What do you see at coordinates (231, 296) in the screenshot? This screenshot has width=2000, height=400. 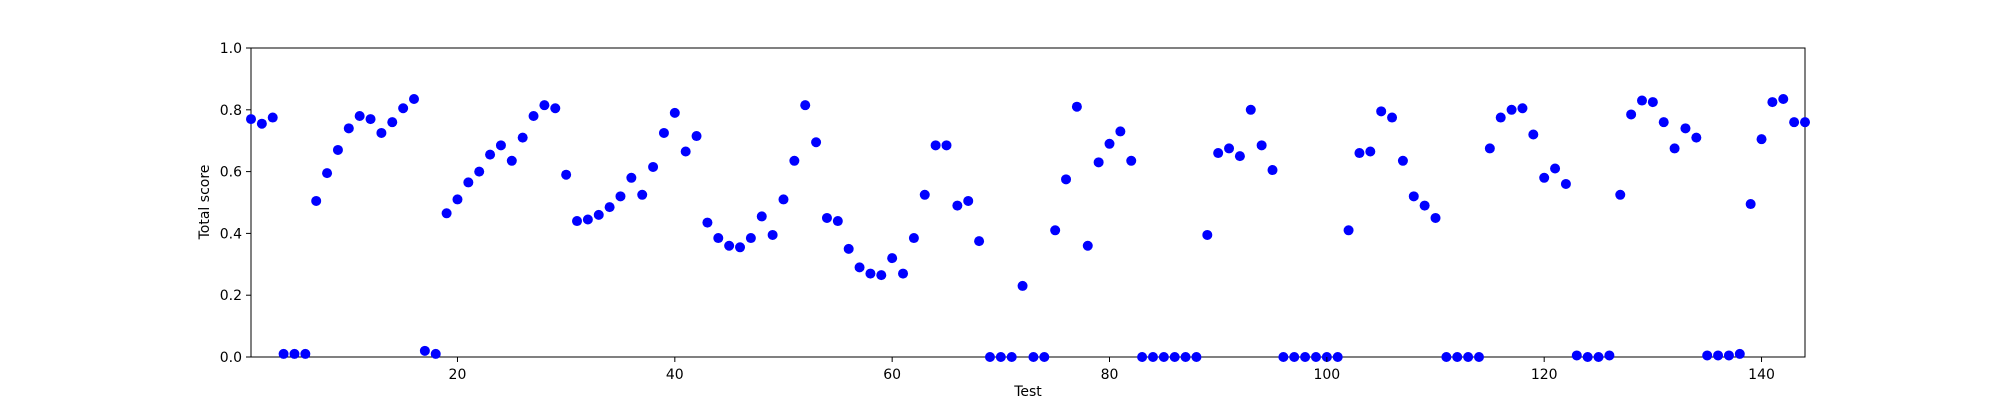 I see `y-tick-label: 0.2` at bounding box center [231, 296].